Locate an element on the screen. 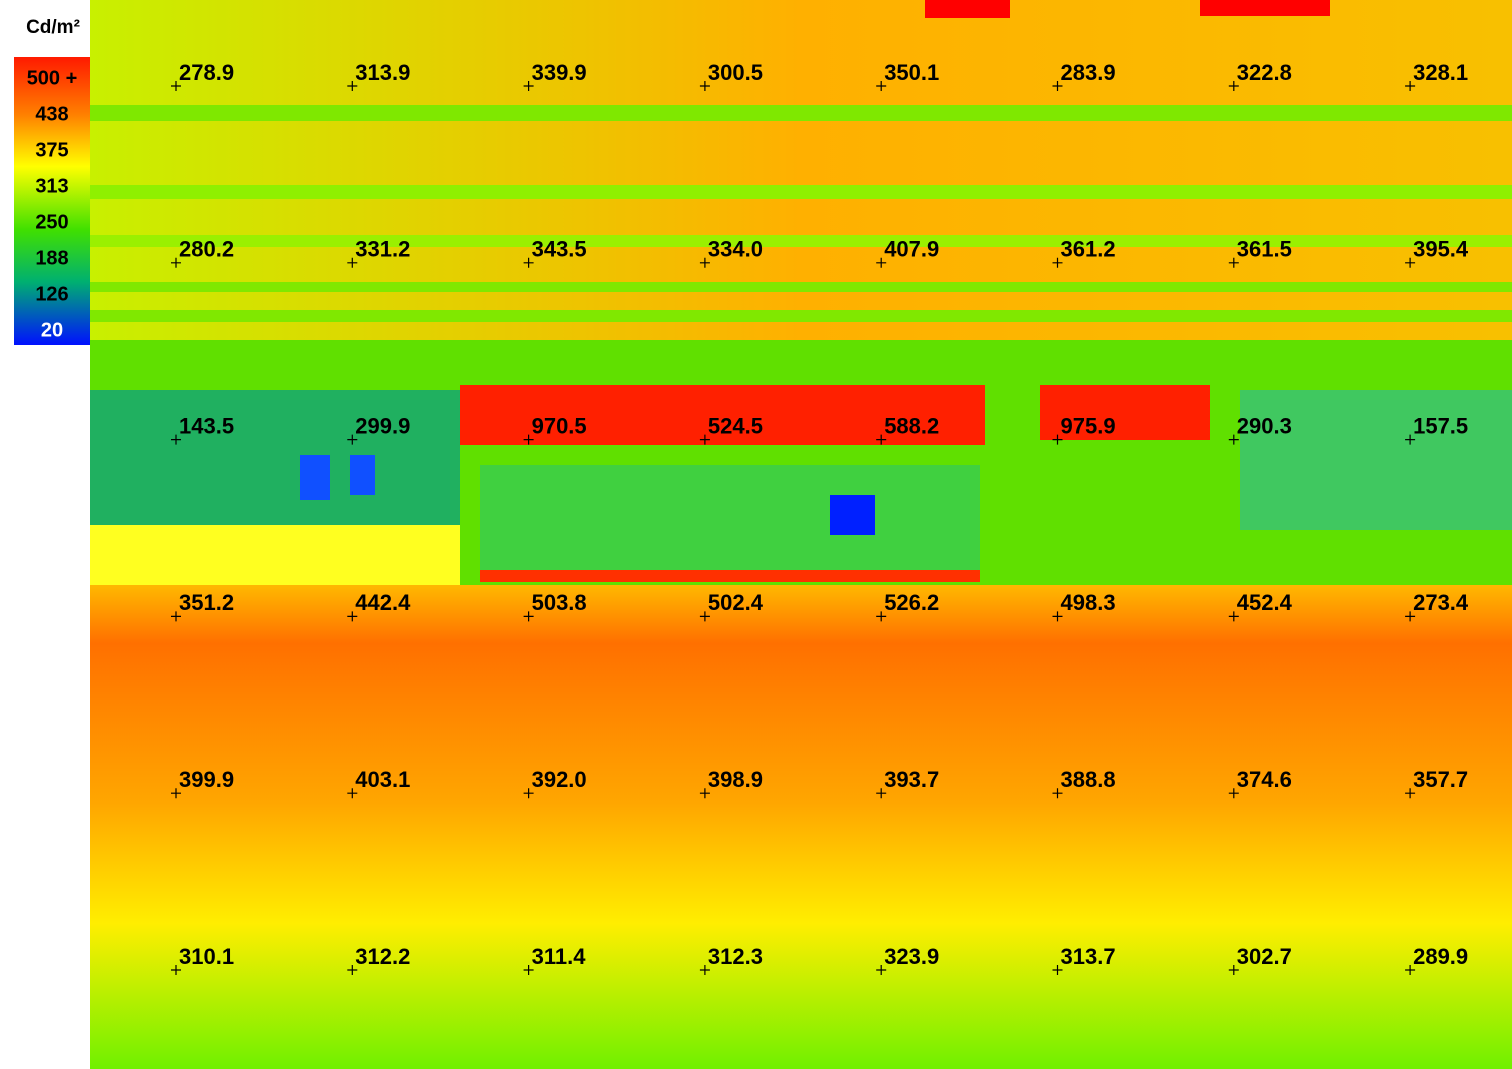  legend-label: 500 + is located at coordinates (52, 78).